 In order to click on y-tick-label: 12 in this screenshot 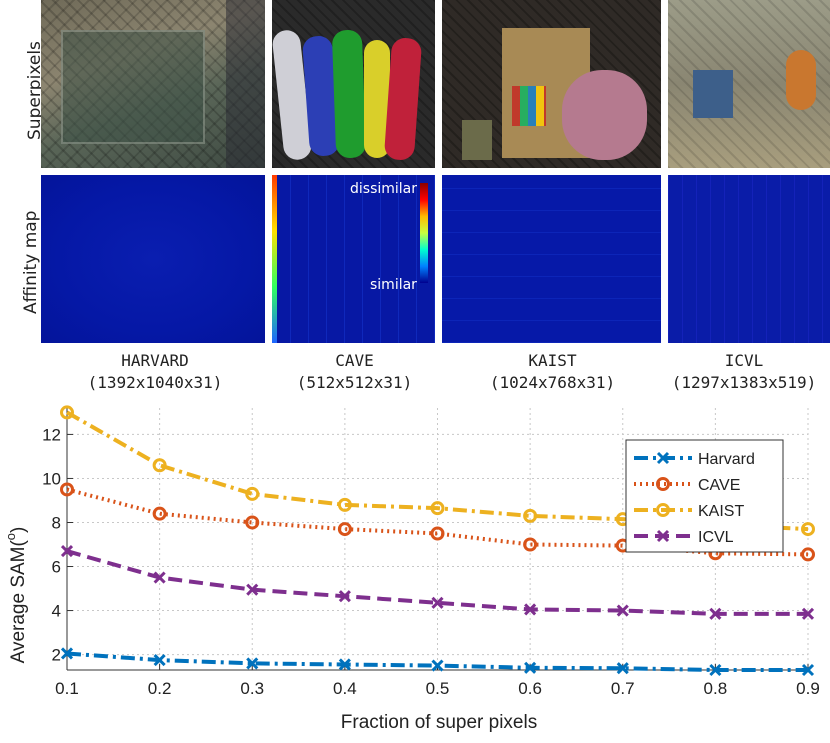, I will do `click(51, 434)`.